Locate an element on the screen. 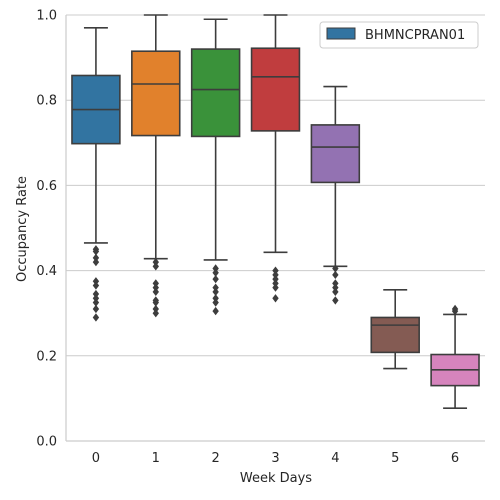 The height and width of the screenshot is (500, 500). x-tick-labels: 0 1 2 3 4 5 6 is located at coordinates (275, 458).